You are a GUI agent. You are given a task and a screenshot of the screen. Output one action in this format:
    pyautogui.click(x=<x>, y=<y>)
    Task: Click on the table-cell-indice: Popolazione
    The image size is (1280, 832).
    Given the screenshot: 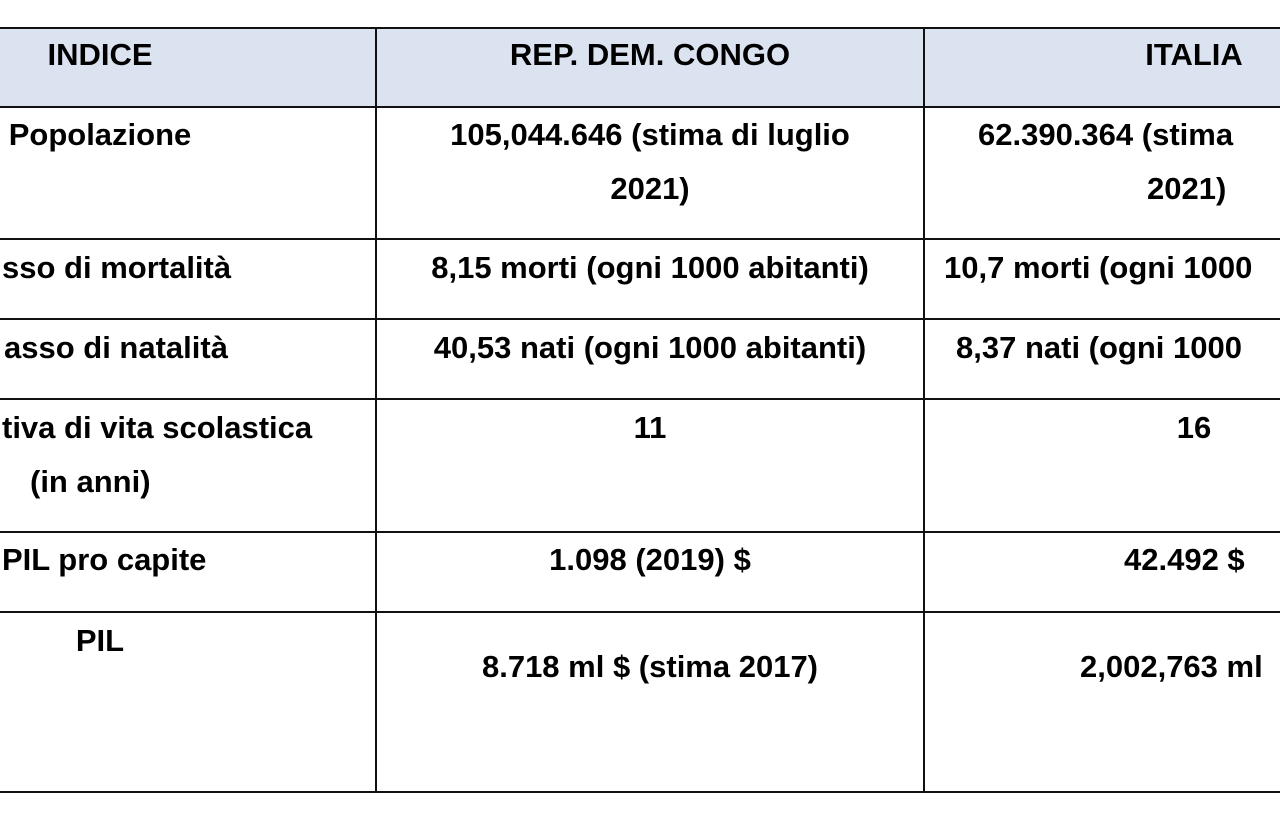 What is the action you would take?
    pyautogui.click(x=100, y=134)
    